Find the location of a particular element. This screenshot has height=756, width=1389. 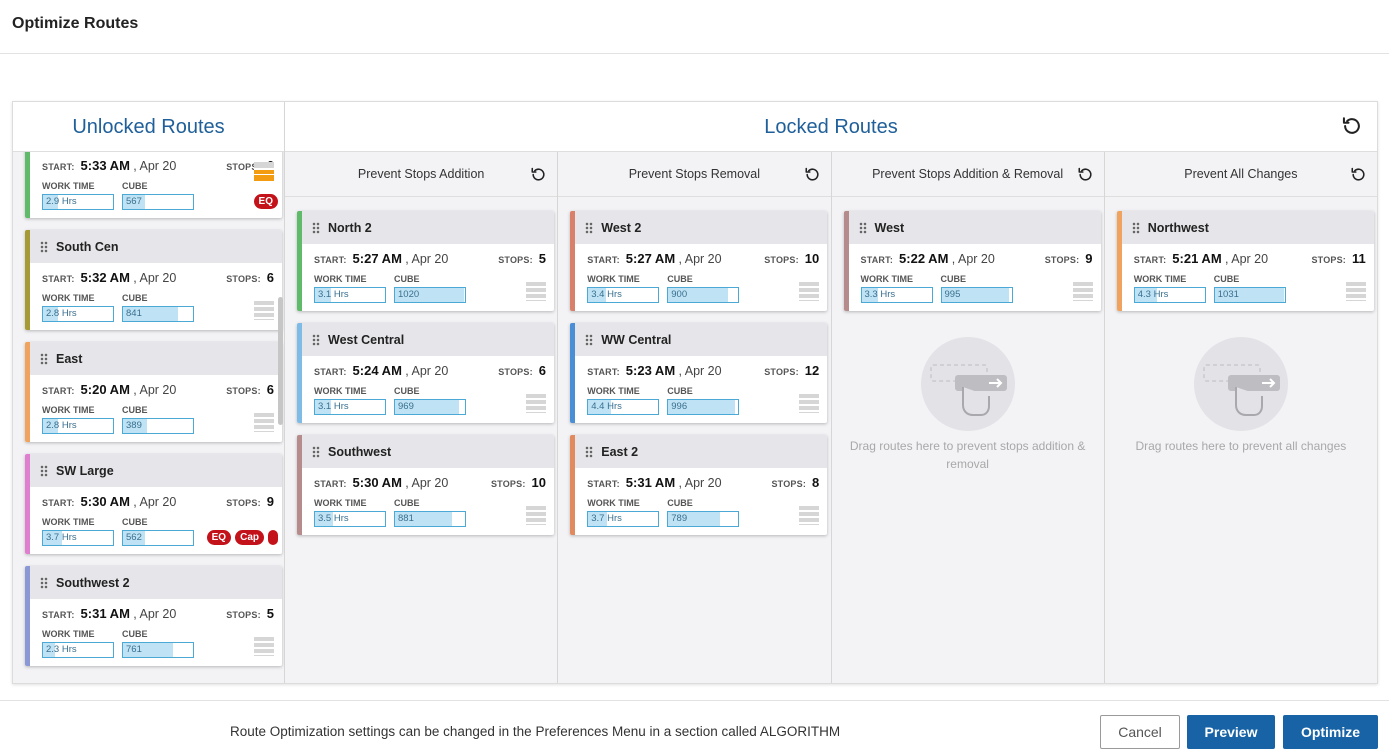

route-card-header: South Cen is located at coordinates (153, 246).